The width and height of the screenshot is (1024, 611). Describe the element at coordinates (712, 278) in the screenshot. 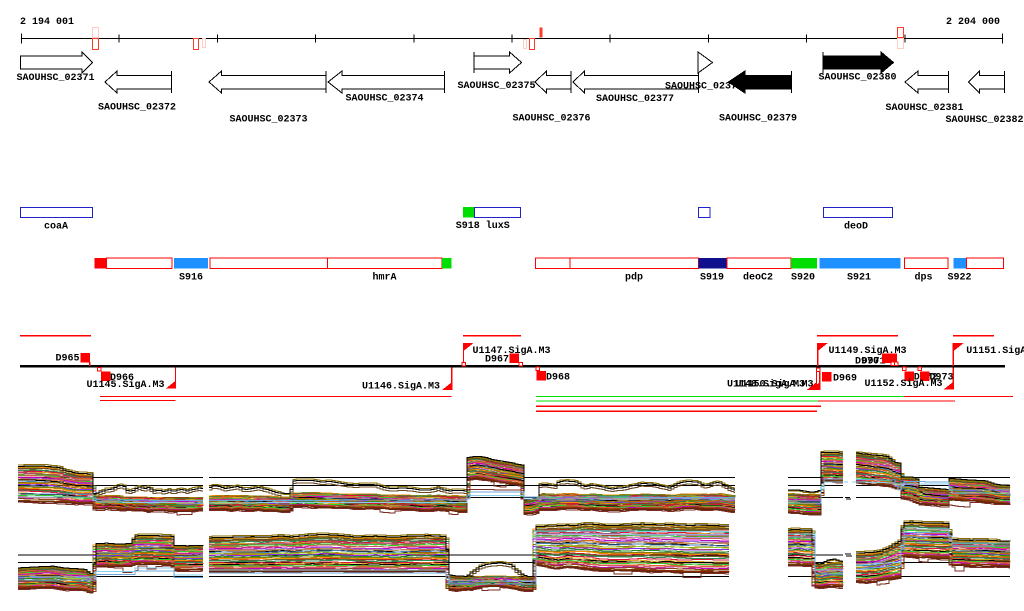

I see `svg-text: S919` at that location.